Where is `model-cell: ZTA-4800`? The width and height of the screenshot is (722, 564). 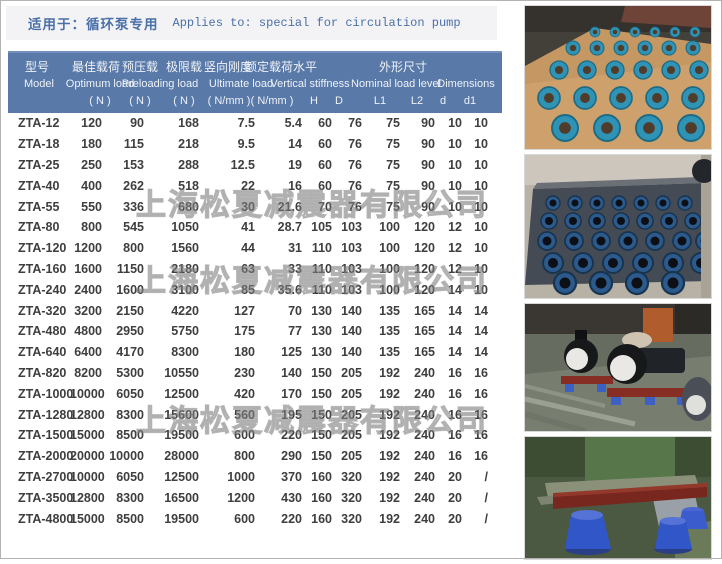 model-cell: ZTA-4800 is located at coordinates (46, 518).